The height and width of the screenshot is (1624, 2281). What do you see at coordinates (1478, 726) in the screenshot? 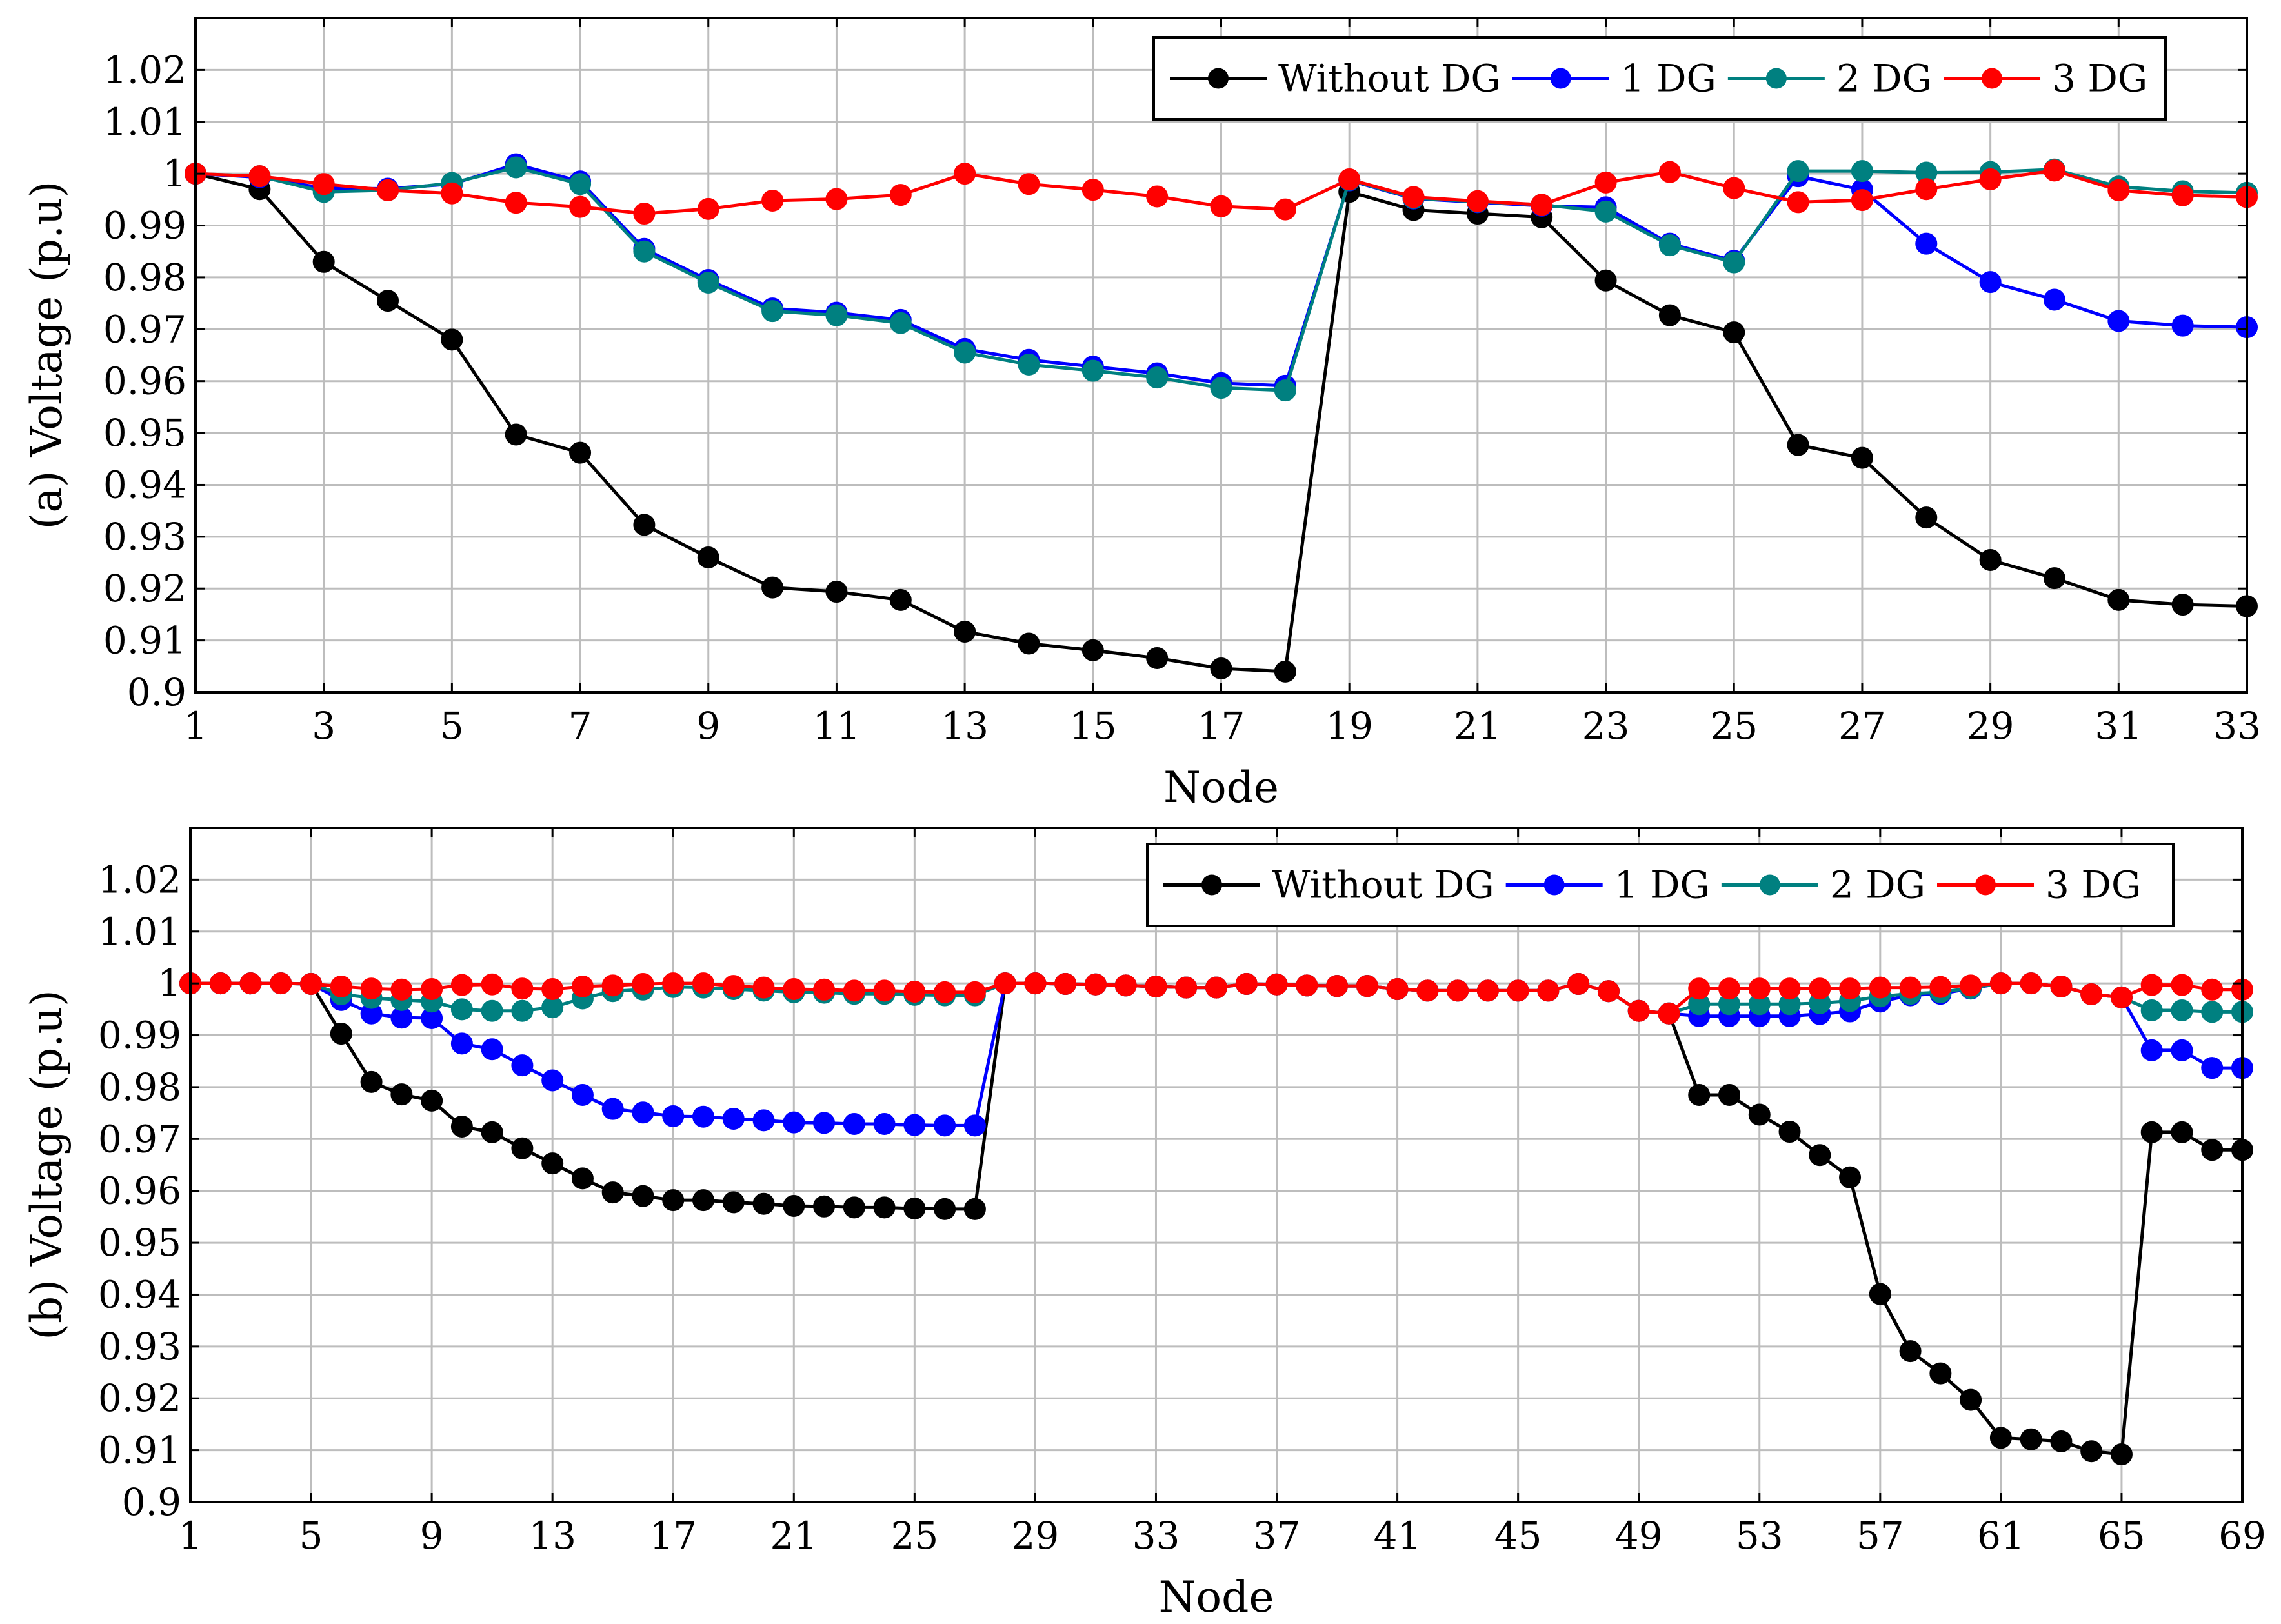
I see `x-tick-label: 21` at bounding box center [1478, 726].